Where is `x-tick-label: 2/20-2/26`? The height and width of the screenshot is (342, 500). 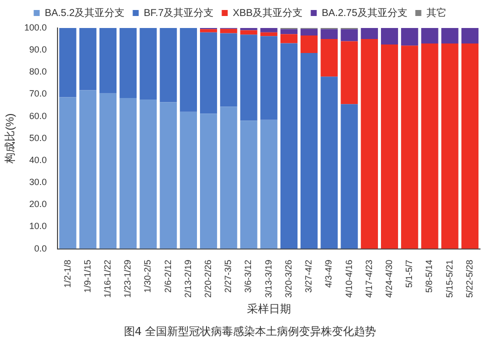
x-tick-label: 2/20-2/26 is located at coordinates (208, 279).